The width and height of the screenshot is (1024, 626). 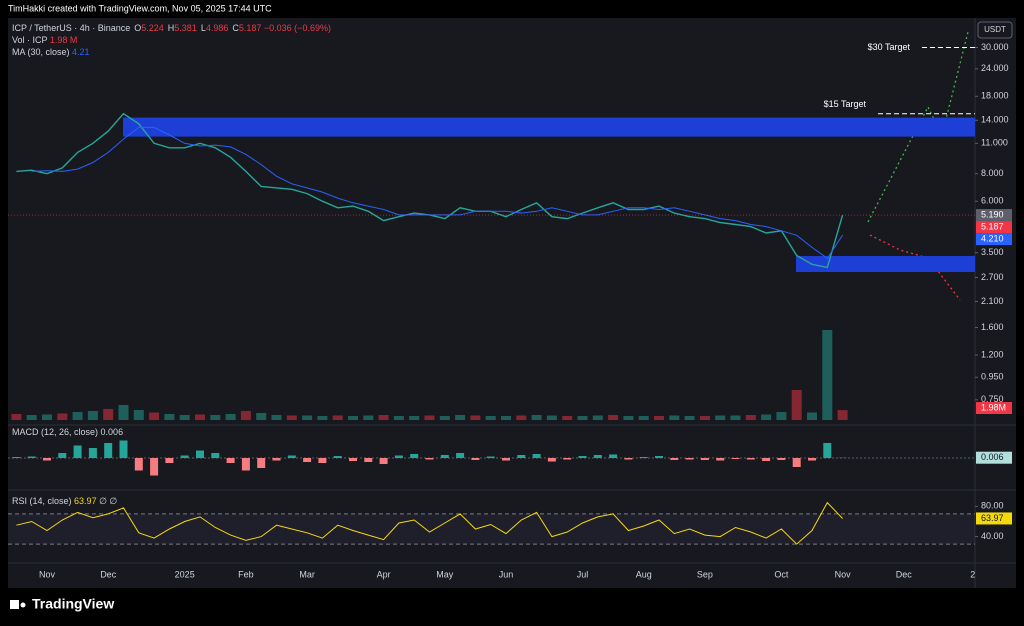 What do you see at coordinates (992, 252) in the screenshot?
I see `y-tick-label: 3.500` at bounding box center [992, 252].